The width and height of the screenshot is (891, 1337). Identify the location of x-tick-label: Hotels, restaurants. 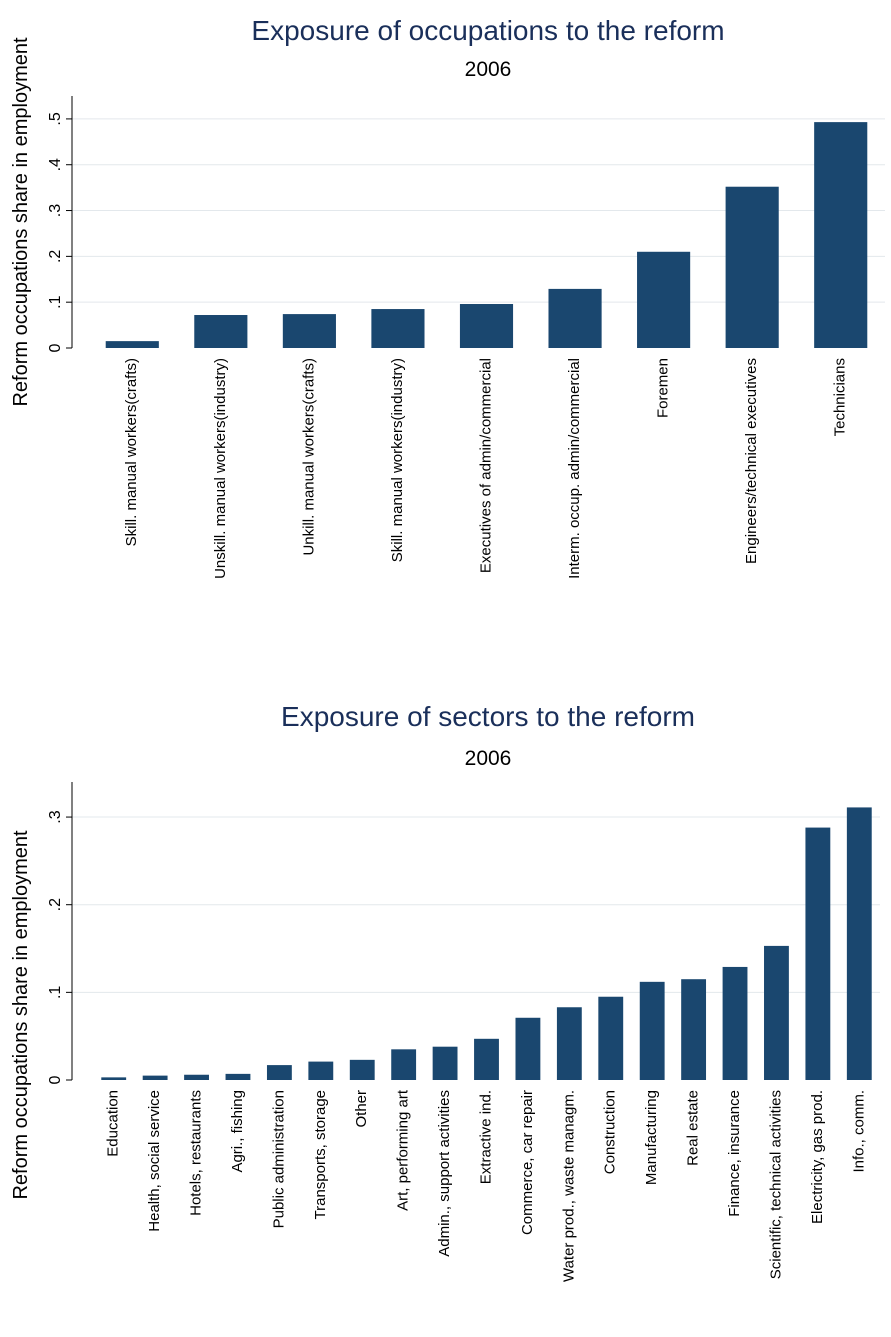
(196, 1153).